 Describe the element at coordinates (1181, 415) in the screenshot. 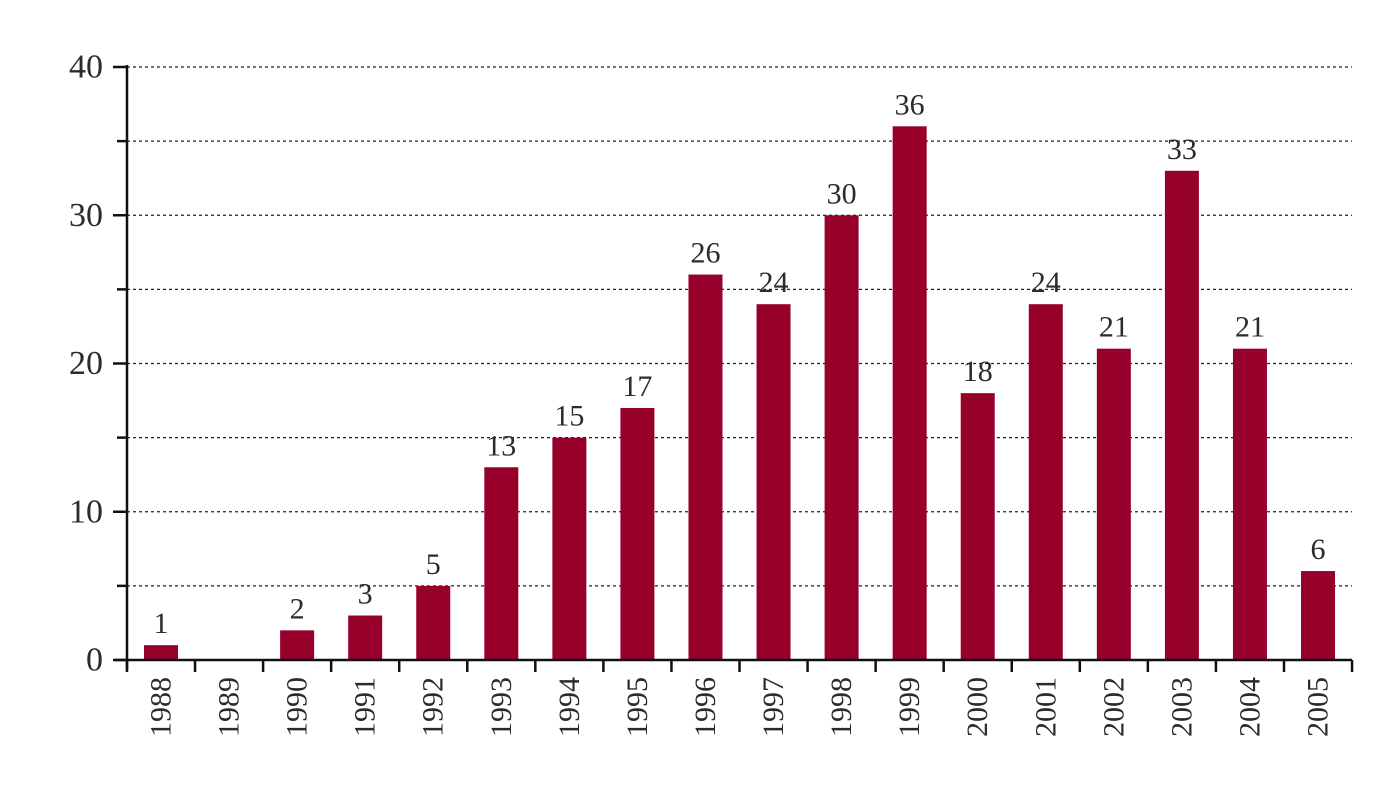

I see `bar-2003` at that location.